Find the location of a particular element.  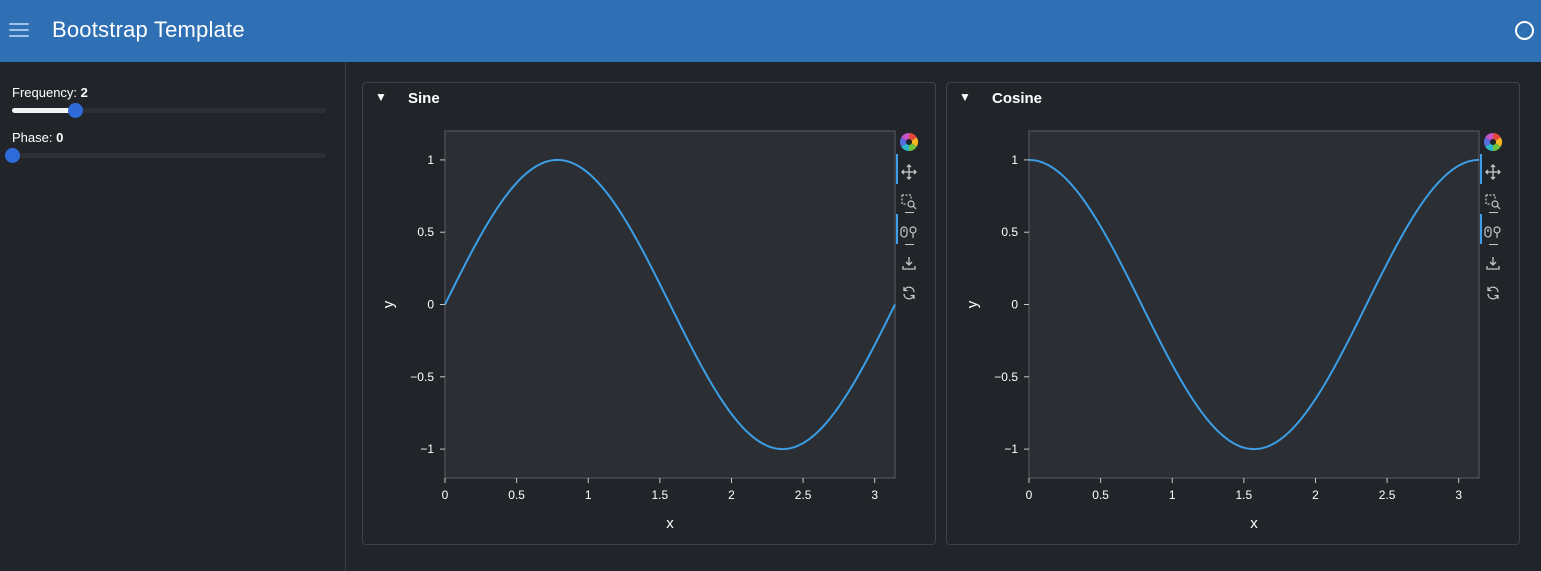

app-header: Bootstrap Template is located at coordinates (770, 31).